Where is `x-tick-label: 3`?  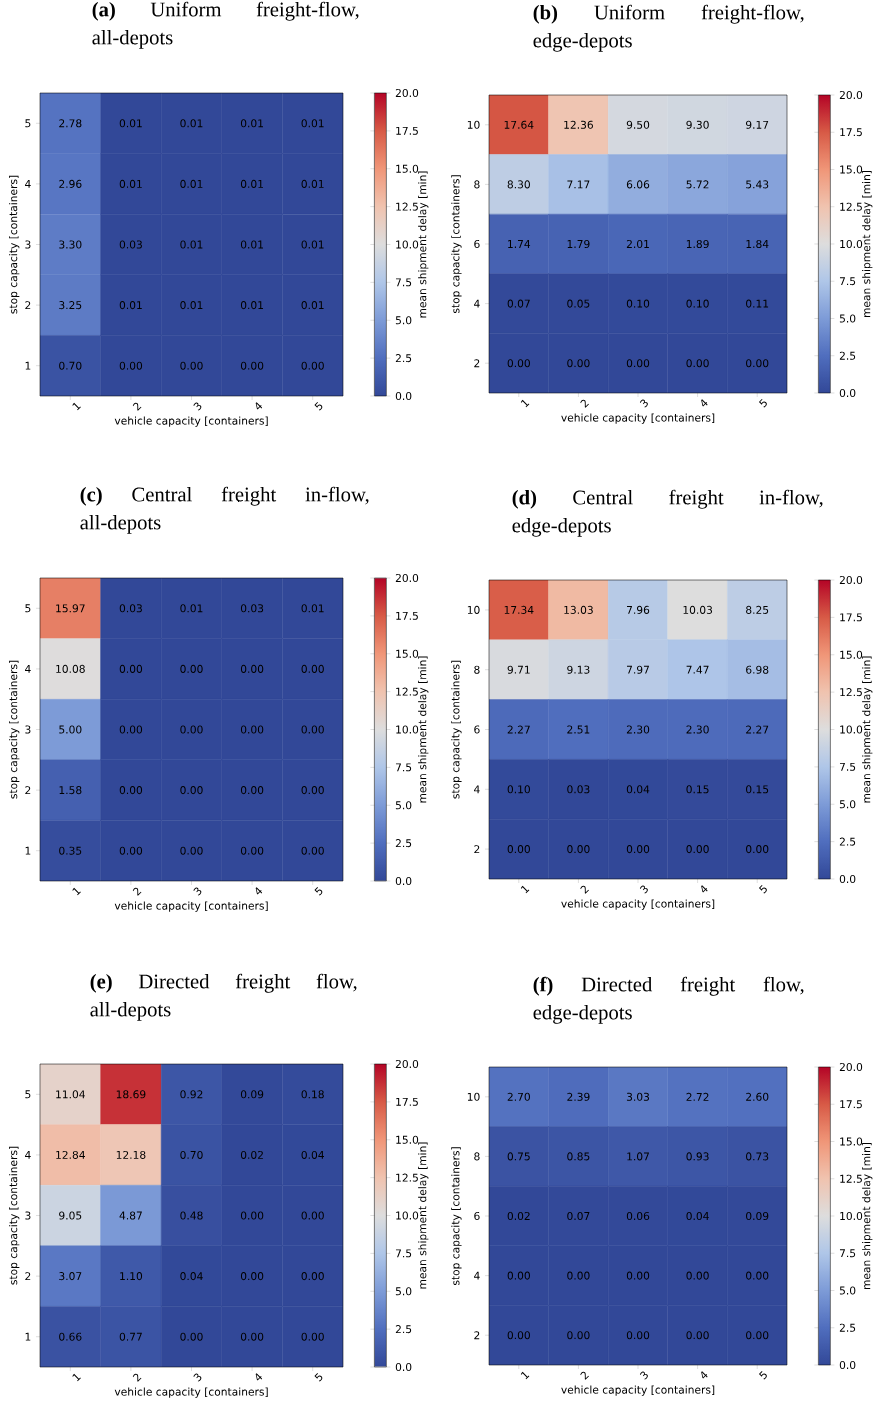 x-tick-label: 3 is located at coordinates (197, 406).